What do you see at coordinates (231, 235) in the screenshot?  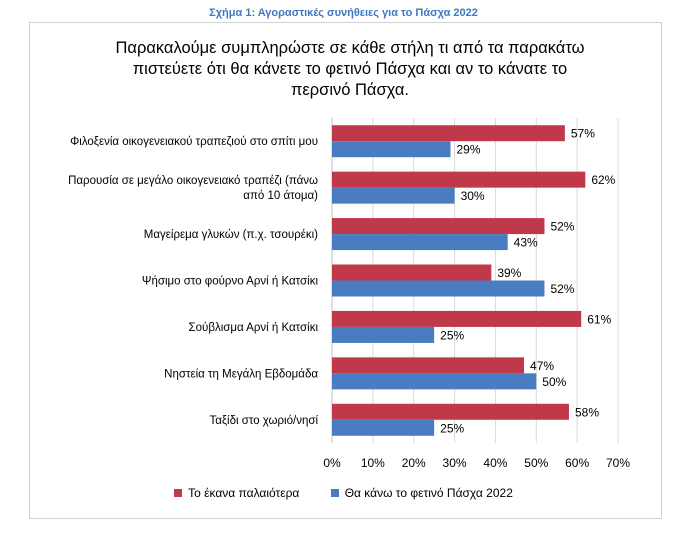 I see `category-label: Μαγείρεμα γλυκών (π.χ. τσουρέκι)` at bounding box center [231, 235].